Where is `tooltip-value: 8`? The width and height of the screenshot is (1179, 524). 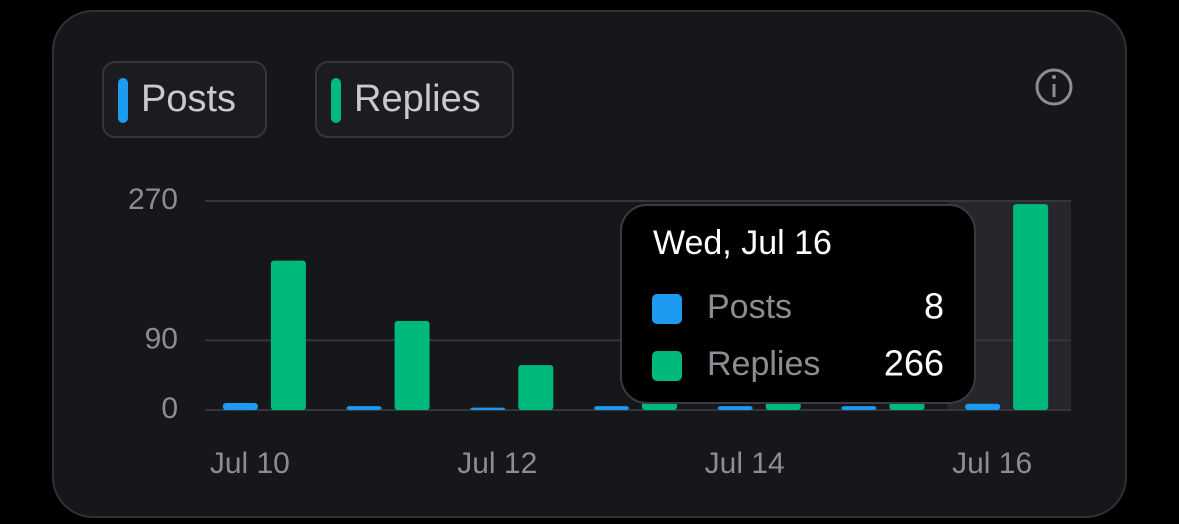
tooltip-value: 8 is located at coordinates (934, 306).